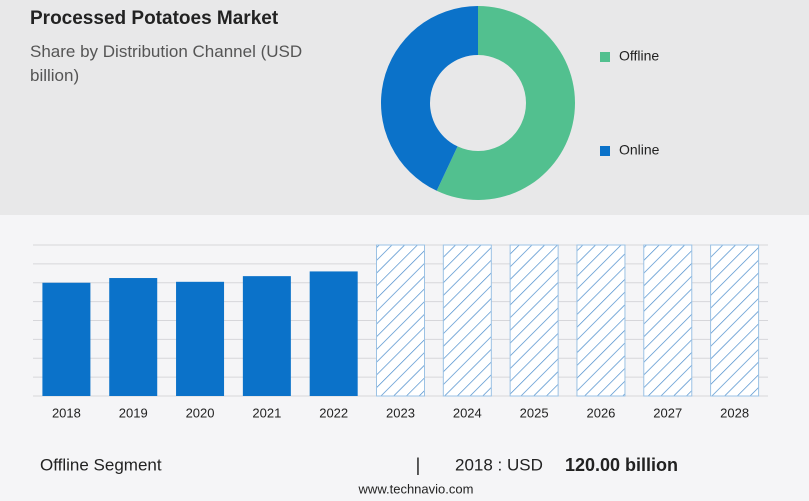 This screenshot has width=809, height=501. Describe the element at coordinates (133, 412) in the screenshot. I see `x-tick-label: 2019` at that location.